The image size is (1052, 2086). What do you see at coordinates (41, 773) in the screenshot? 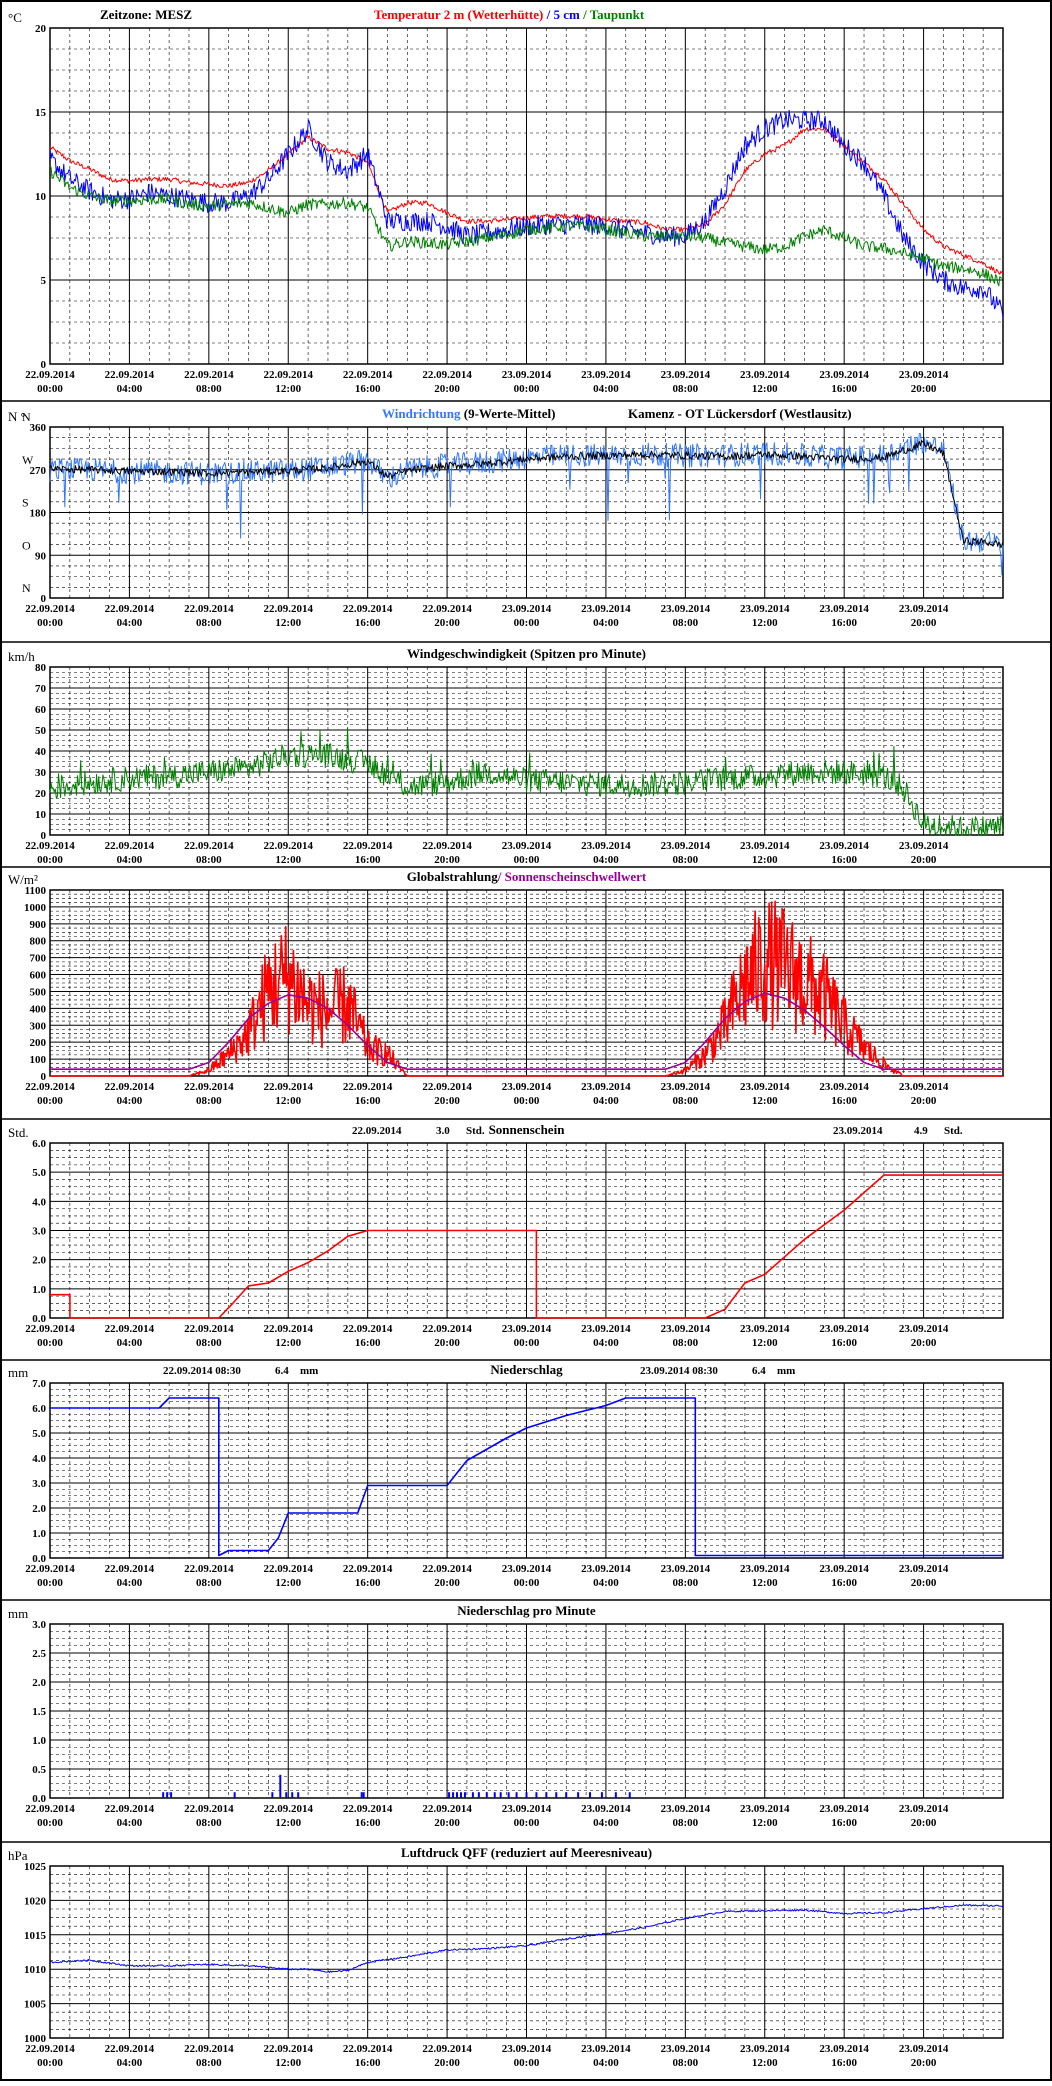
I see `y-tick-label: 30` at bounding box center [41, 773].